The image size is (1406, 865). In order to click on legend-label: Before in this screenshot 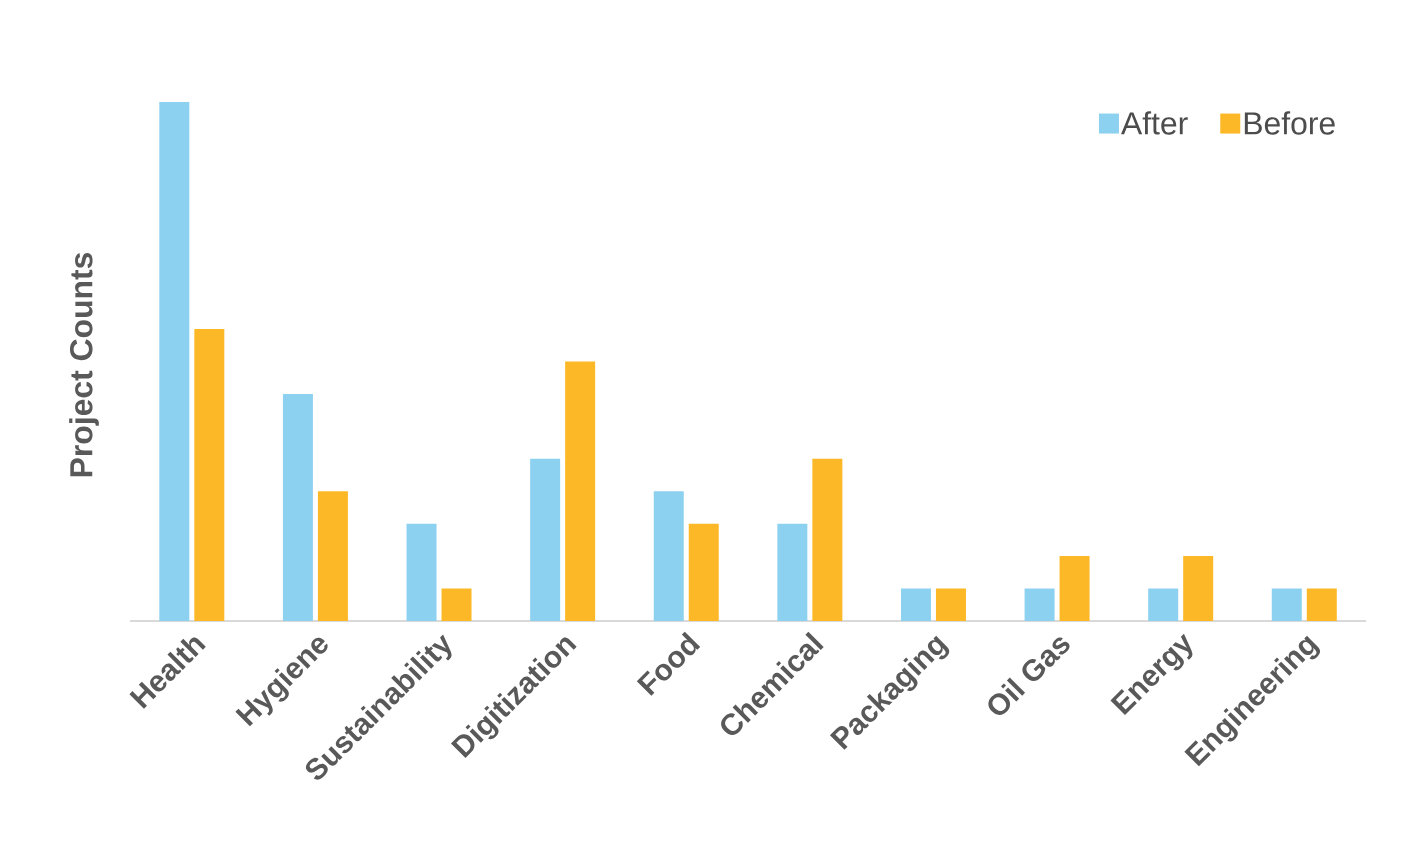, I will do `click(1289, 123)`.